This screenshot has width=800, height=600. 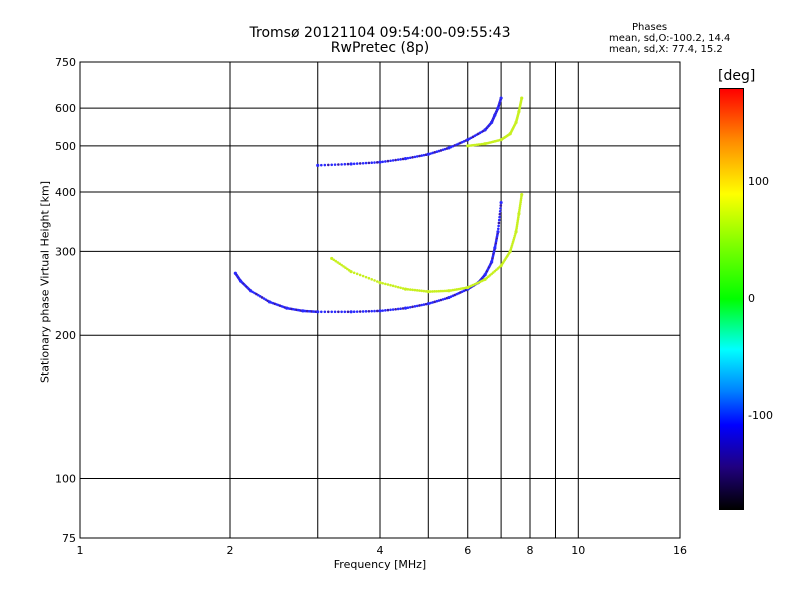 What do you see at coordinates (751, 298) in the screenshot?
I see `colorbar-tick-label: 0` at bounding box center [751, 298].